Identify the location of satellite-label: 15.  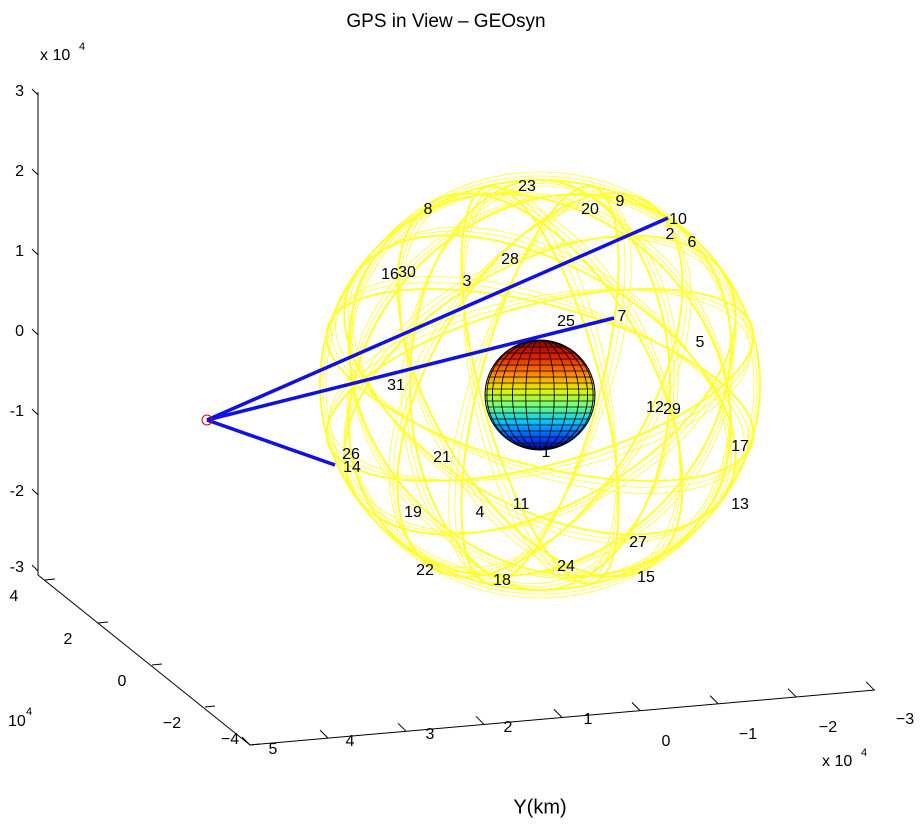
(646, 577).